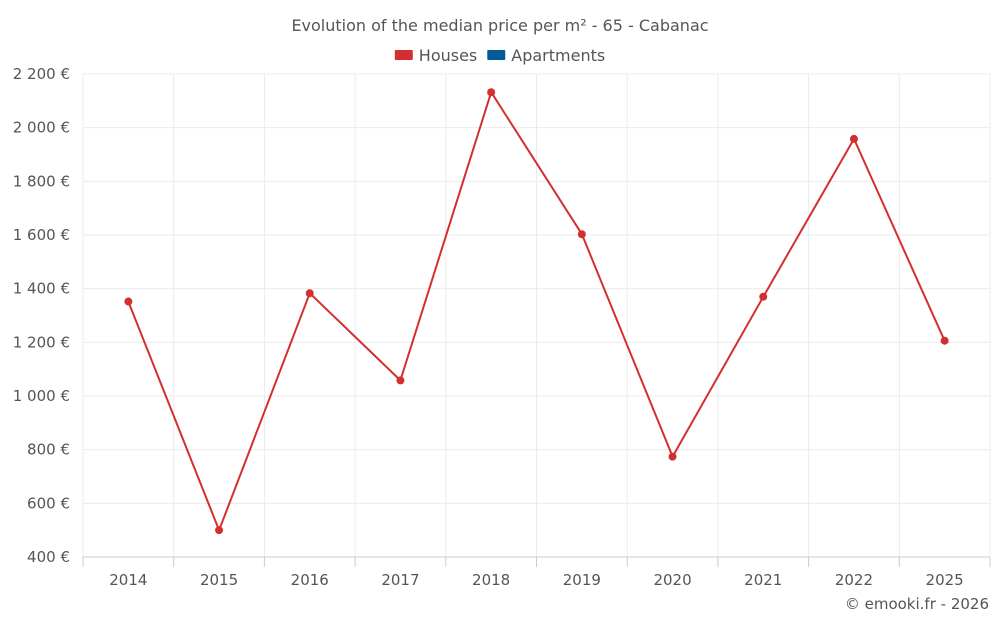 This screenshot has height=625, width=1000. I want to click on x-tick-label: 2017, so click(400, 580).